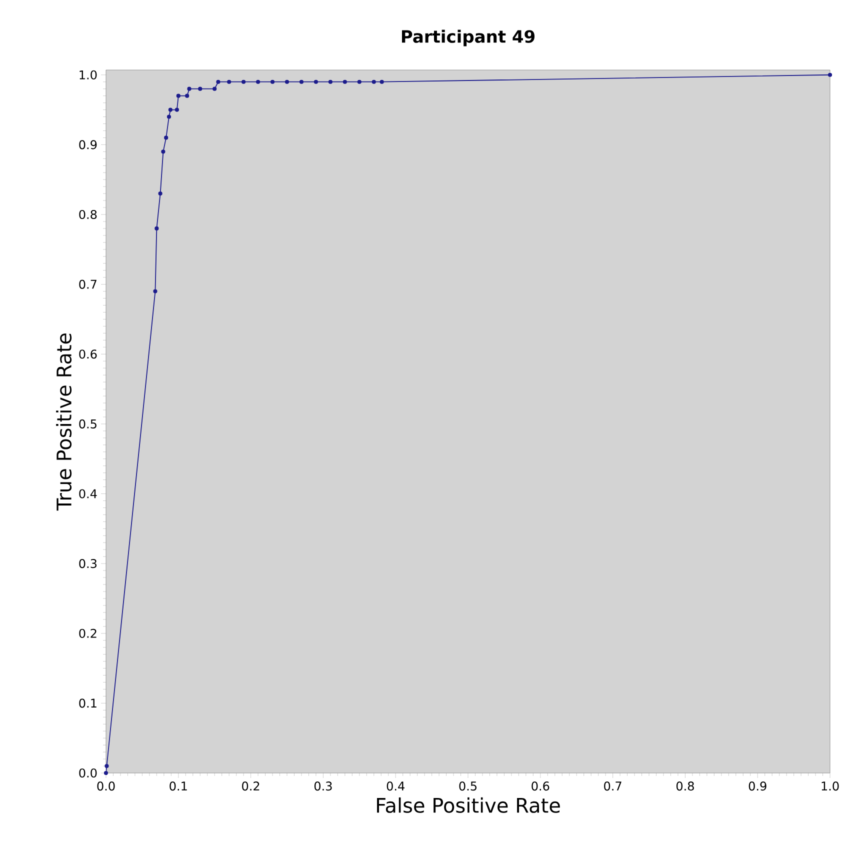 The height and width of the screenshot is (856, 849). What do you see at coordinates (468, 805) in the screenshot?
I see `x-axis-title: False Positive Rate` at bounding box center [468, 805].